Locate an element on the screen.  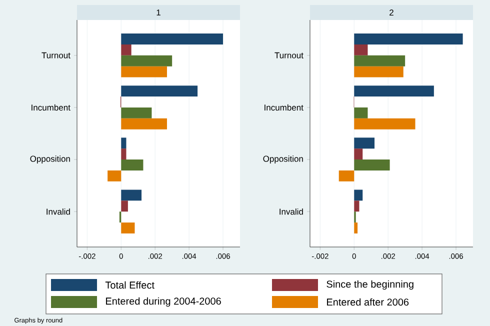
chart-title: 2 is located at coordinates (392, 13).